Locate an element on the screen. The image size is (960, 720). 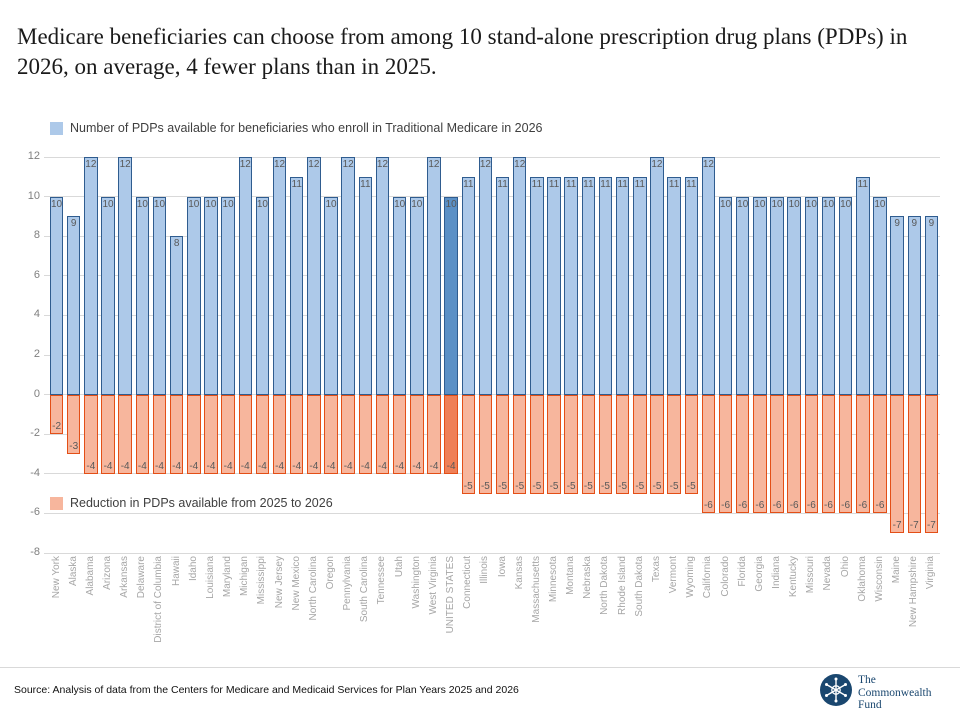
x-axis-label: Michigan is located at coordinates (245, 616).